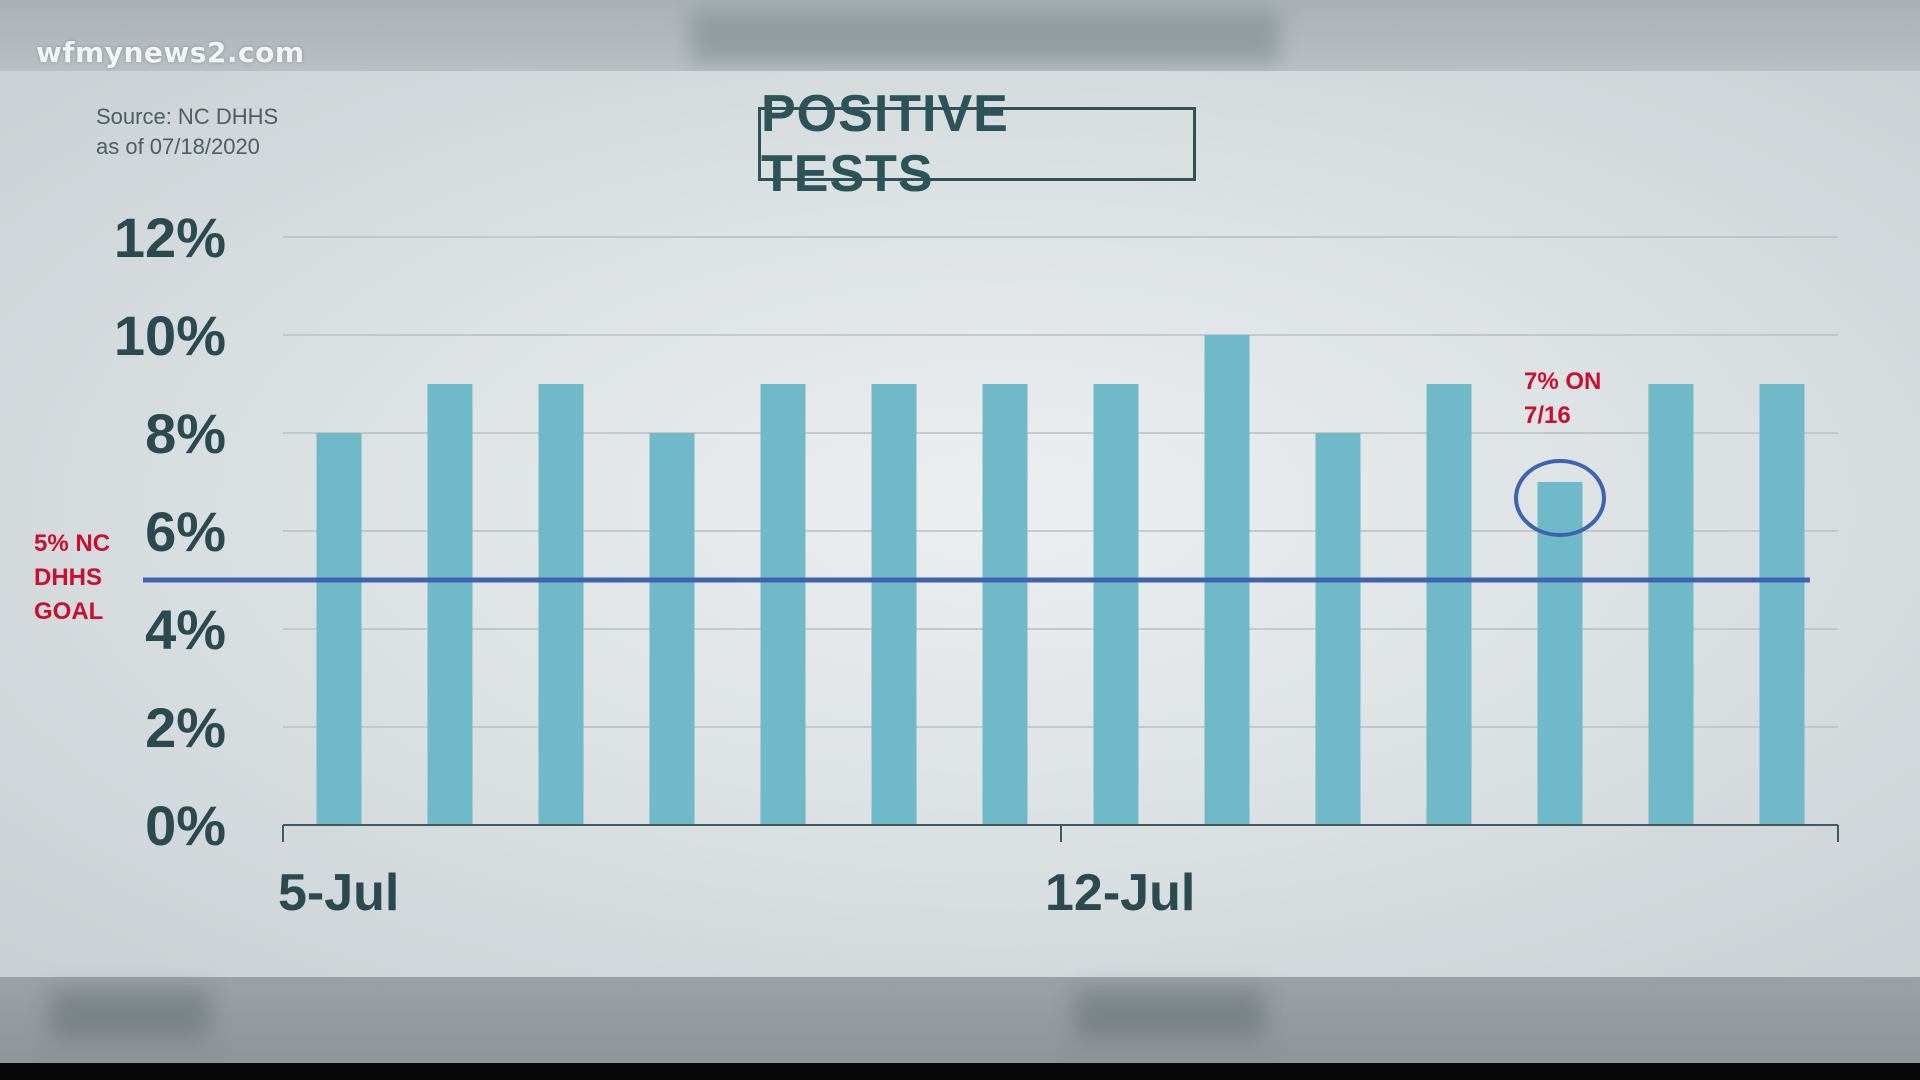  What do you see at coordinates (185, 629) in the screenshot?
I see `y-tick-label: 4%` at bounding box center [185, 629].